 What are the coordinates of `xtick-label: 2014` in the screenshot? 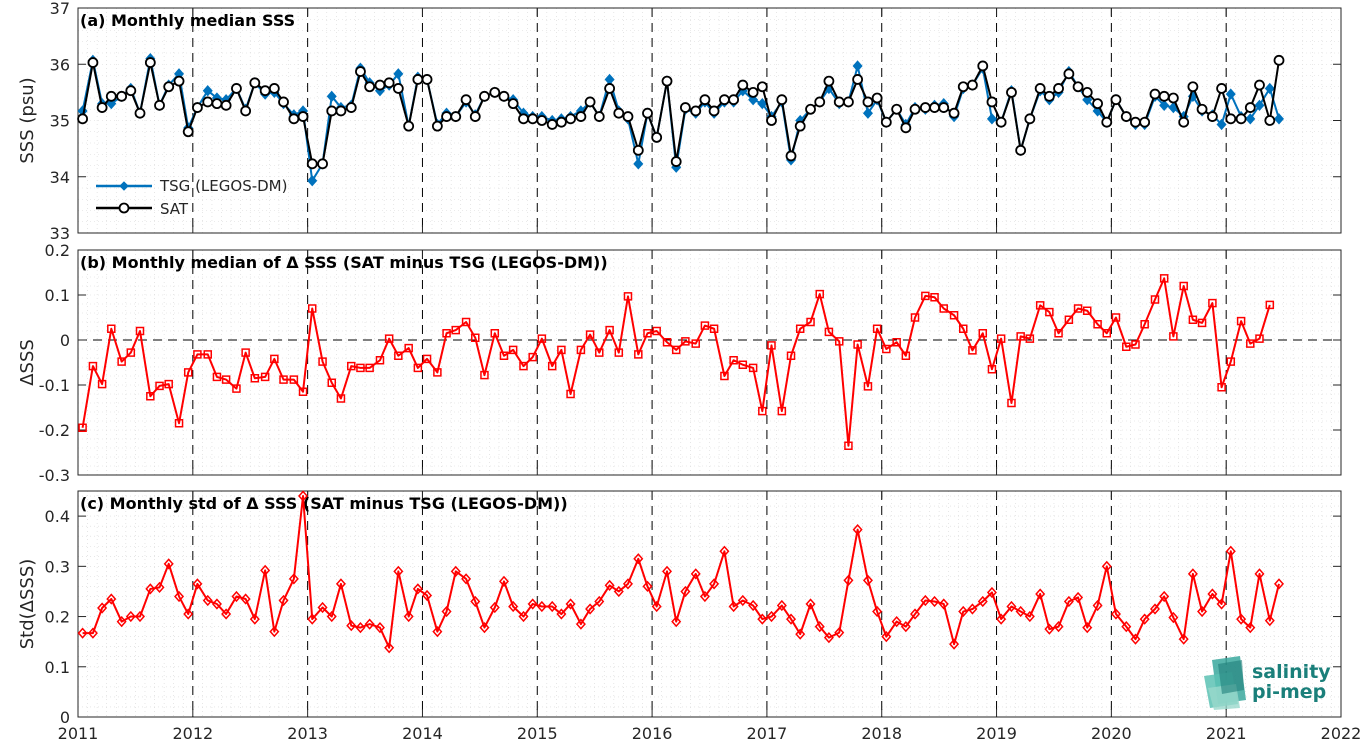 It's located at (422, 733).